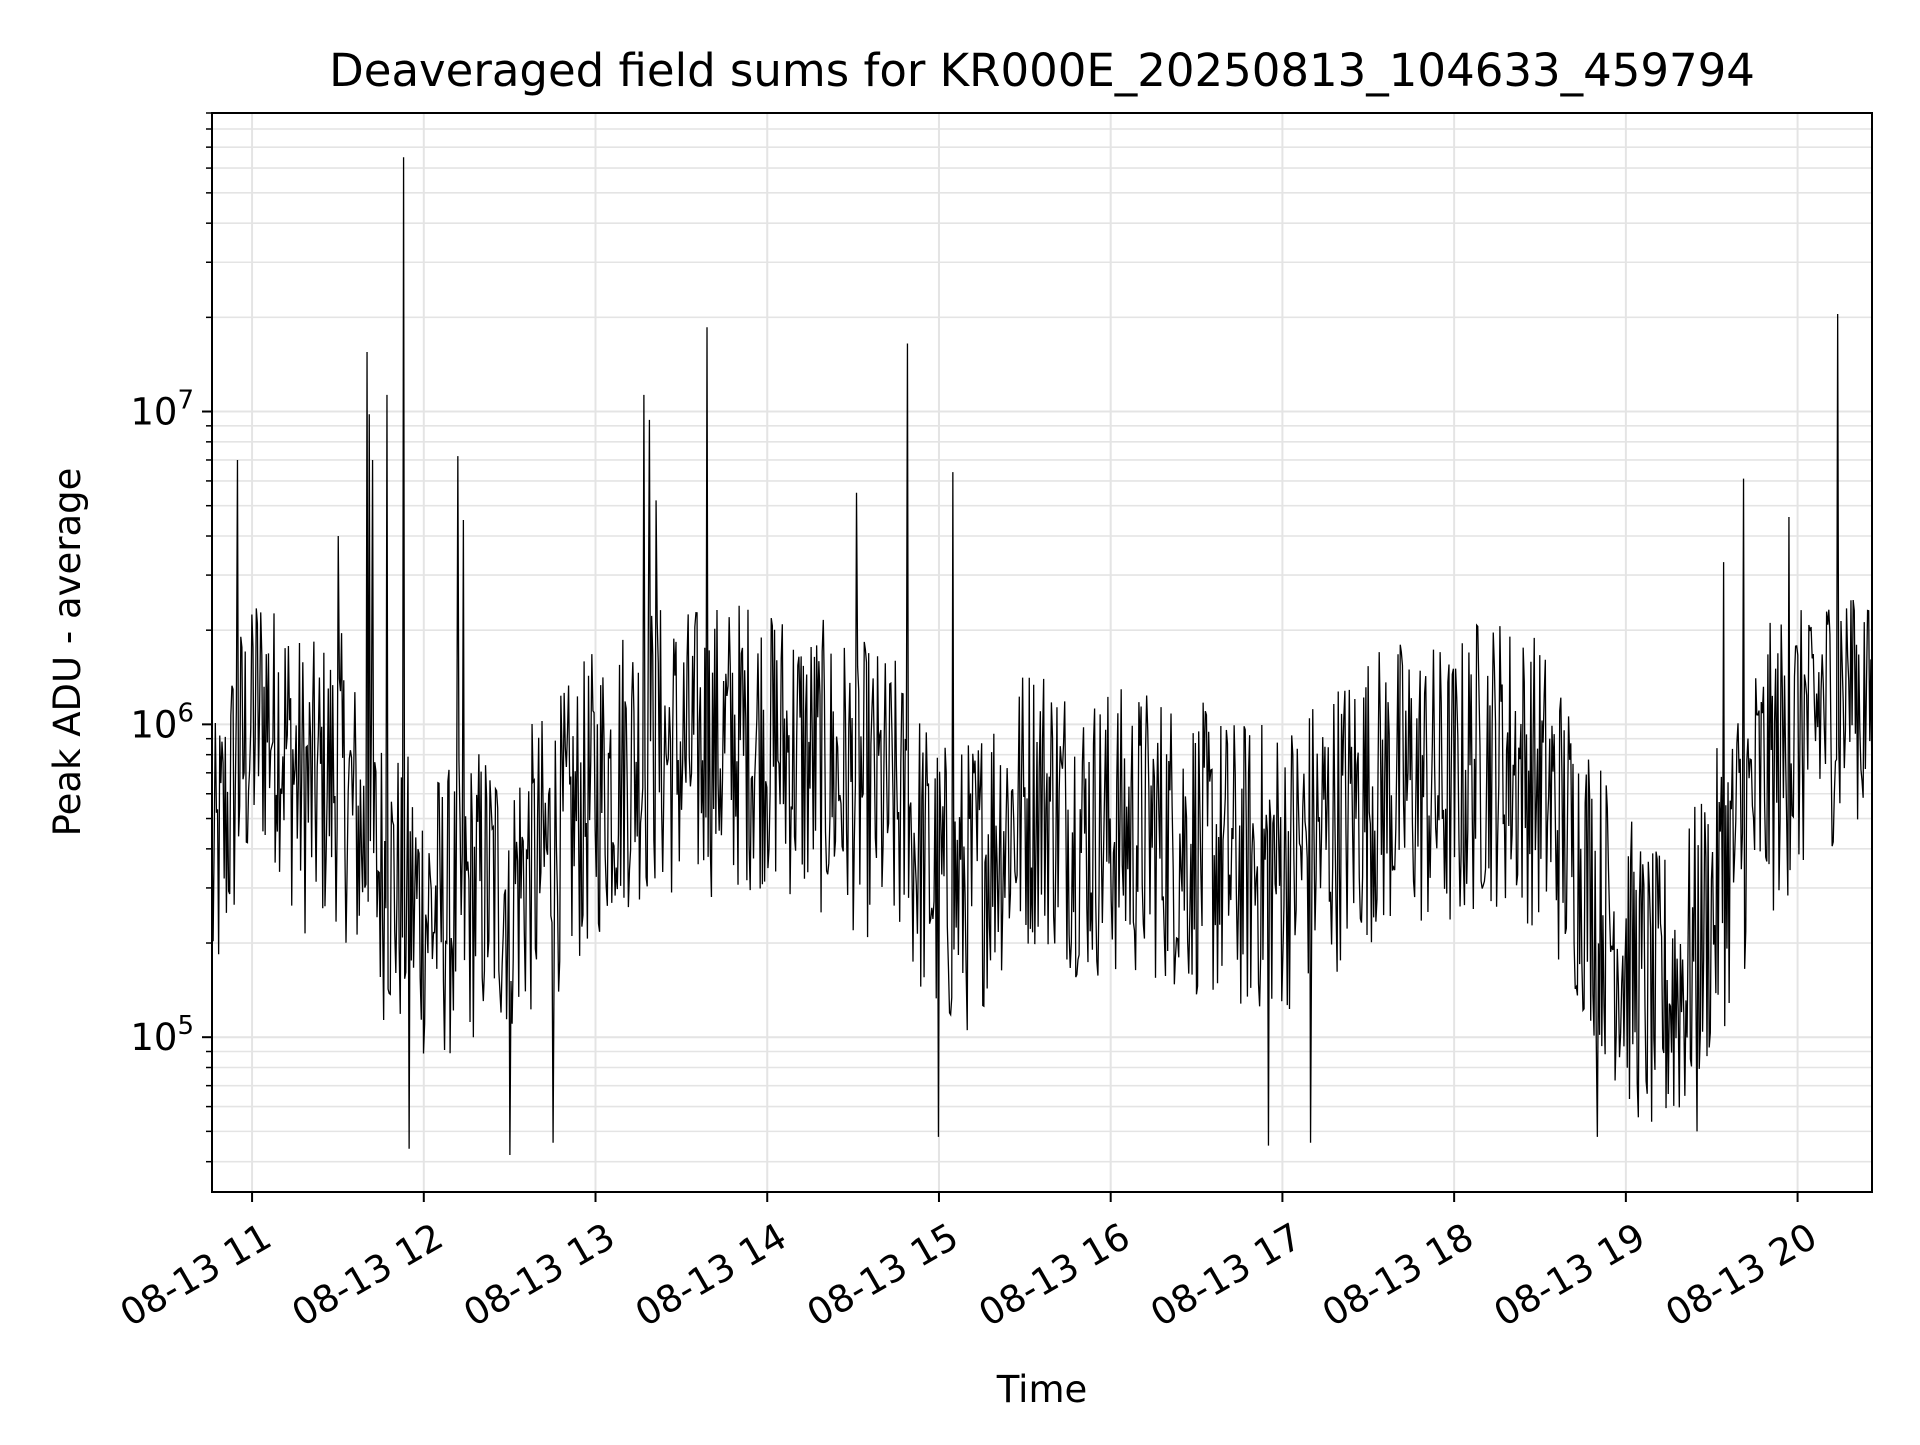 The height and width of the screenshot is (1445, 1920). I want to click on y-tick-label: 105, so click(162, 1035).